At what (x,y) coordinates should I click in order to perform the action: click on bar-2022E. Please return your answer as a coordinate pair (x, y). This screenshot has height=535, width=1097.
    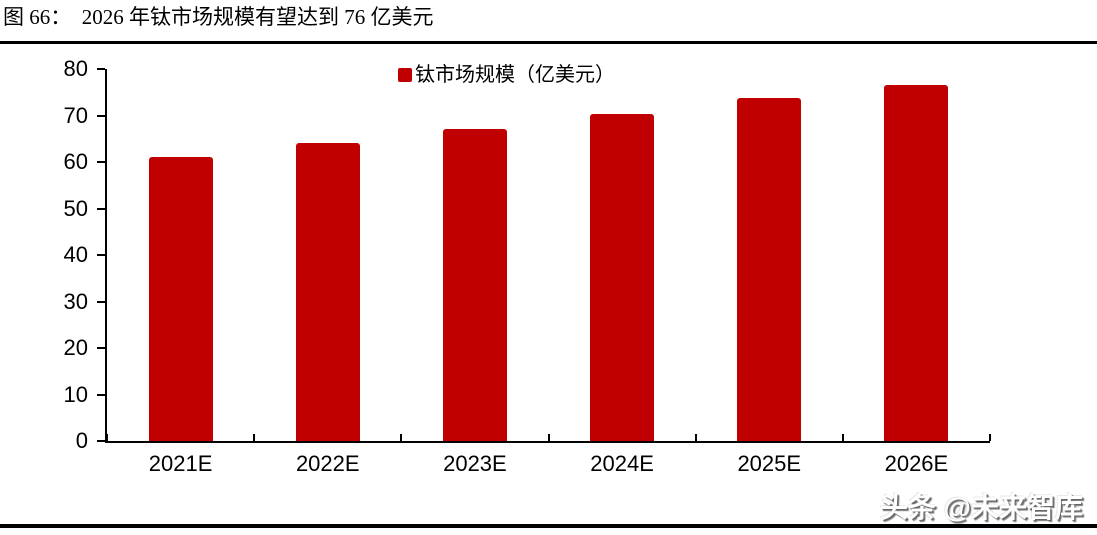
    Looking at the image, I should click on (327, 292).